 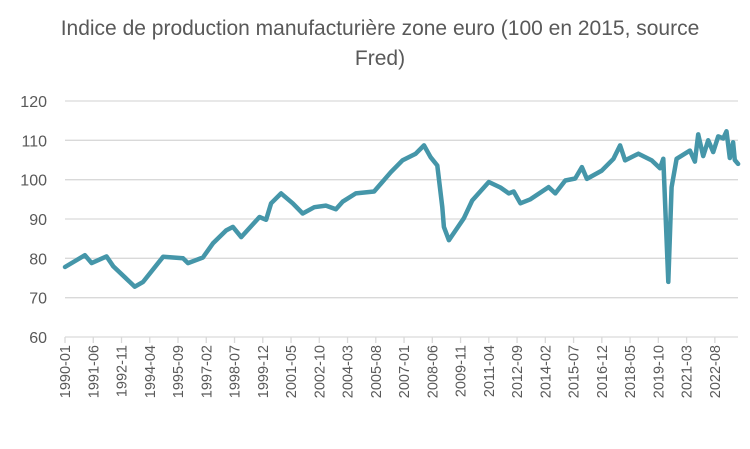 I want to click on x-tick-label: 1991-06, so click(x=94, y=371).